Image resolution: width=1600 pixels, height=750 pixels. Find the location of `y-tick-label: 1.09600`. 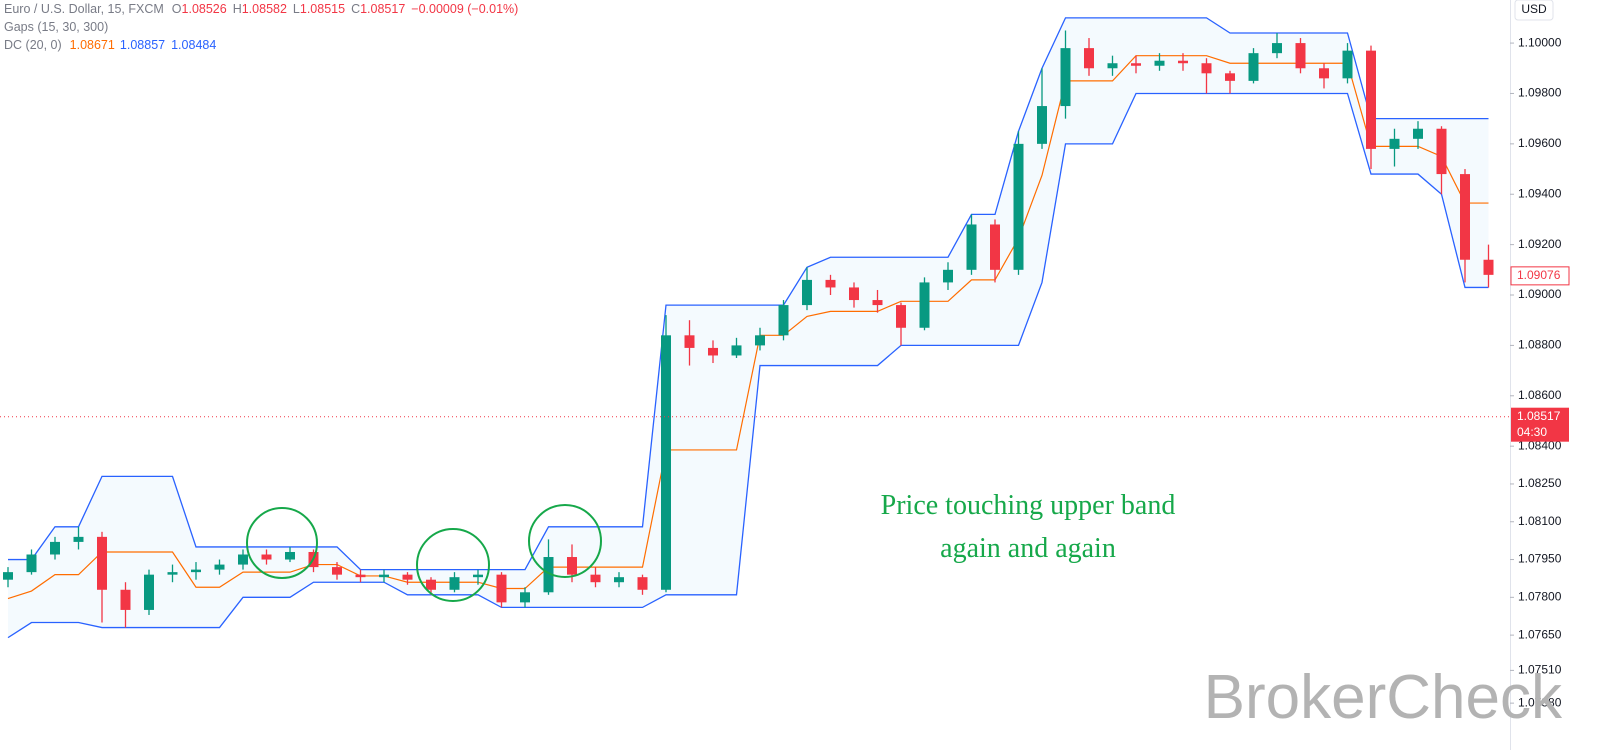

y-tick-label: 1.09600 is located at coordinates (1540, 143).